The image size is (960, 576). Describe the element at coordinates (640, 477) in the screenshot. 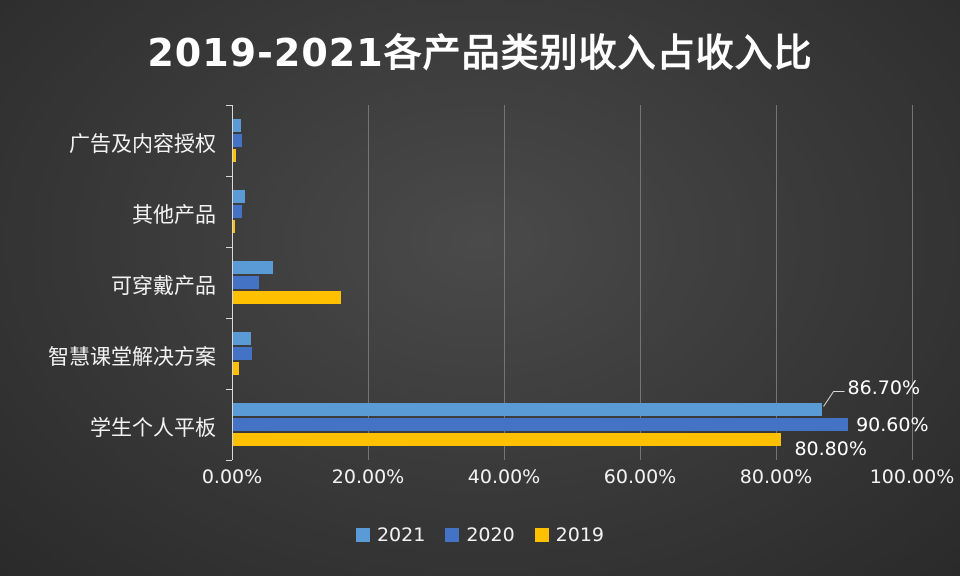

I see `x-axis-tick-label: 60.00%` at that location.